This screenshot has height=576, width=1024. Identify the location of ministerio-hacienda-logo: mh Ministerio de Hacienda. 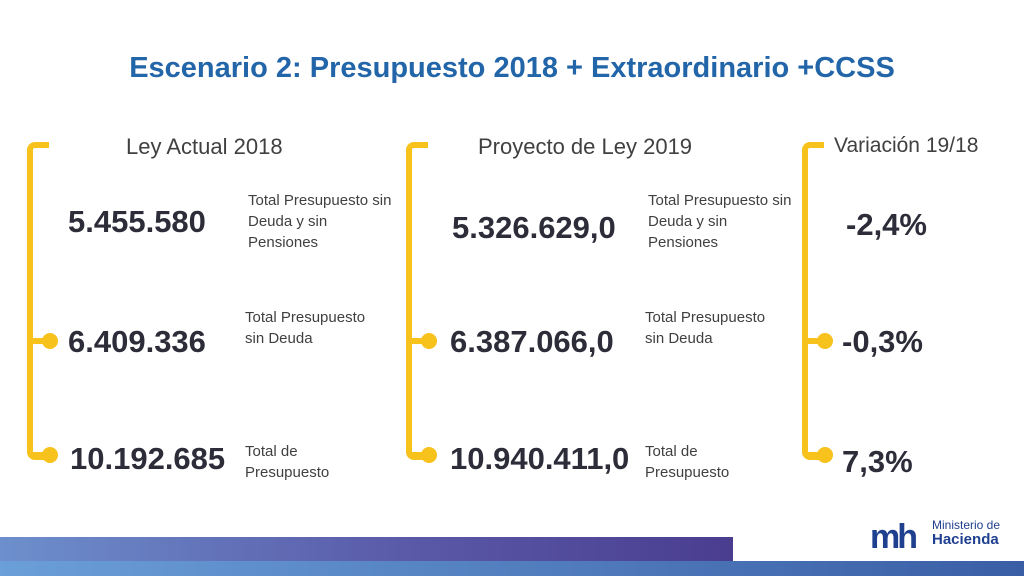
(937, 534).